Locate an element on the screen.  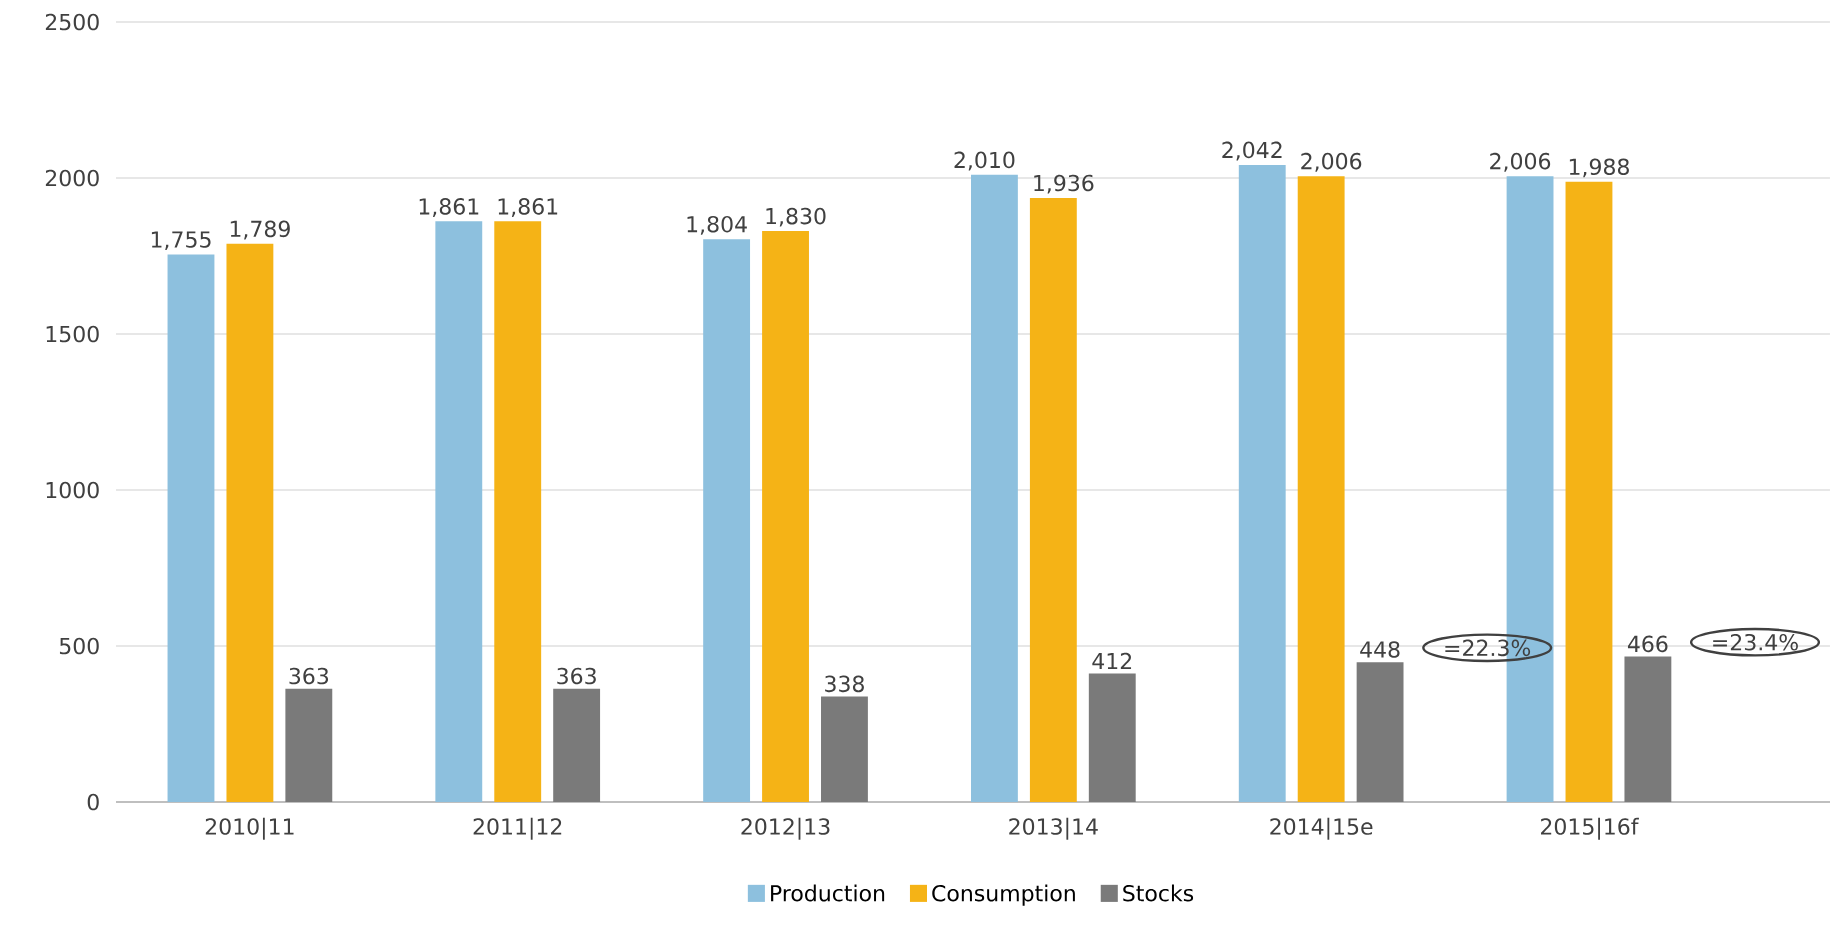
data-label: 1,936 is located at coordinates (1064, 184).